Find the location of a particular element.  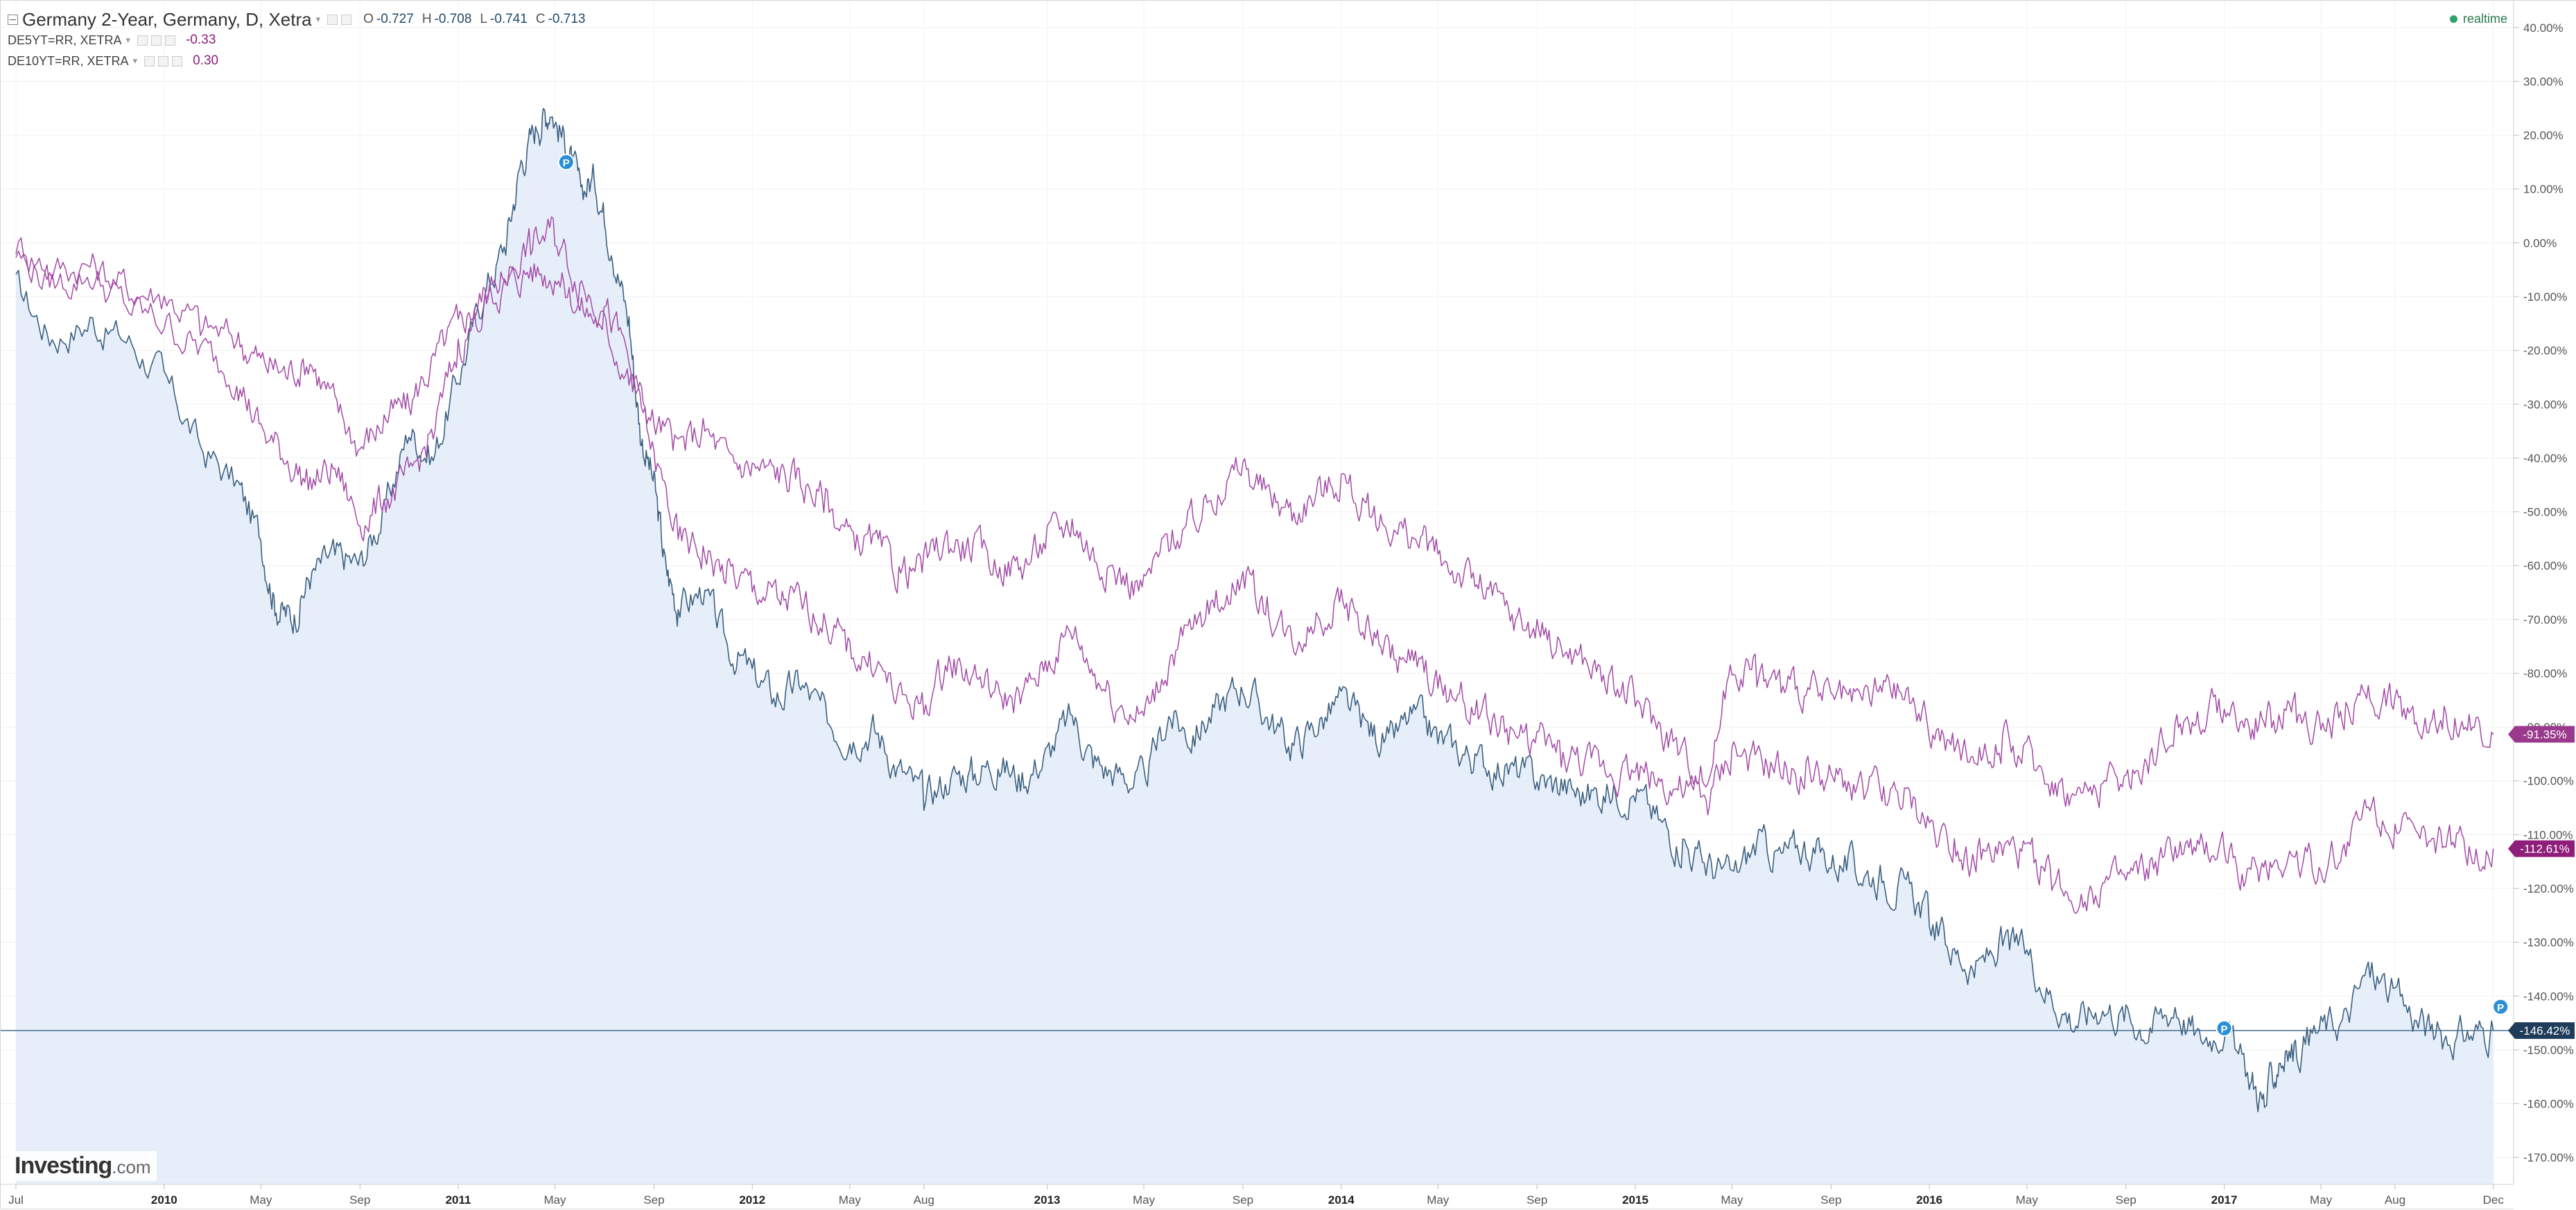

ohlc-high-value: -0.708 is located at coordinates (453, 19).